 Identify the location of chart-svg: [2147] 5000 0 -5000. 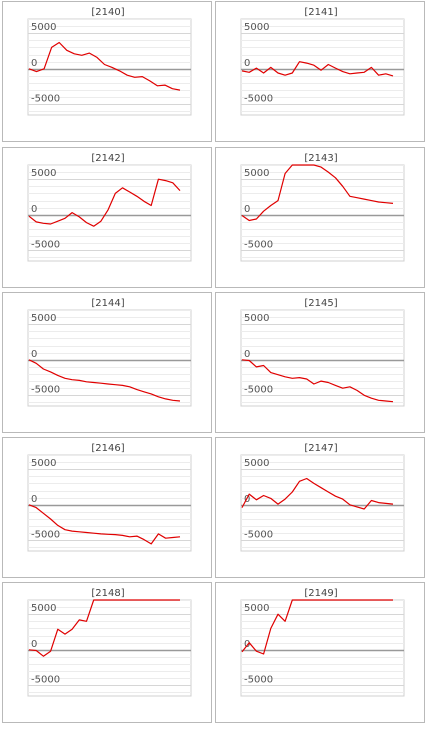
(322, 497).